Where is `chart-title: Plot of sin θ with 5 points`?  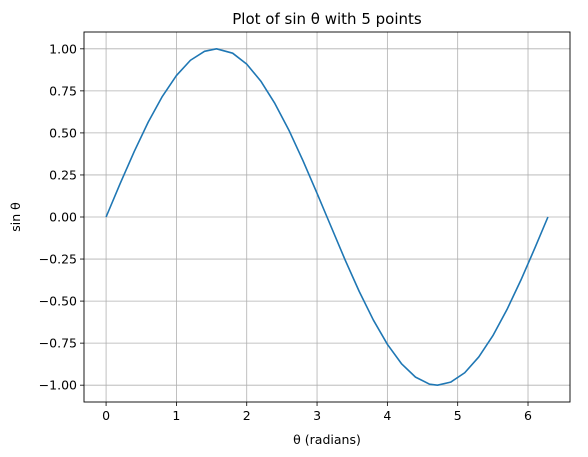 chart-title: Plot of sin θ with 5 points is located at coordinates (327, 19).